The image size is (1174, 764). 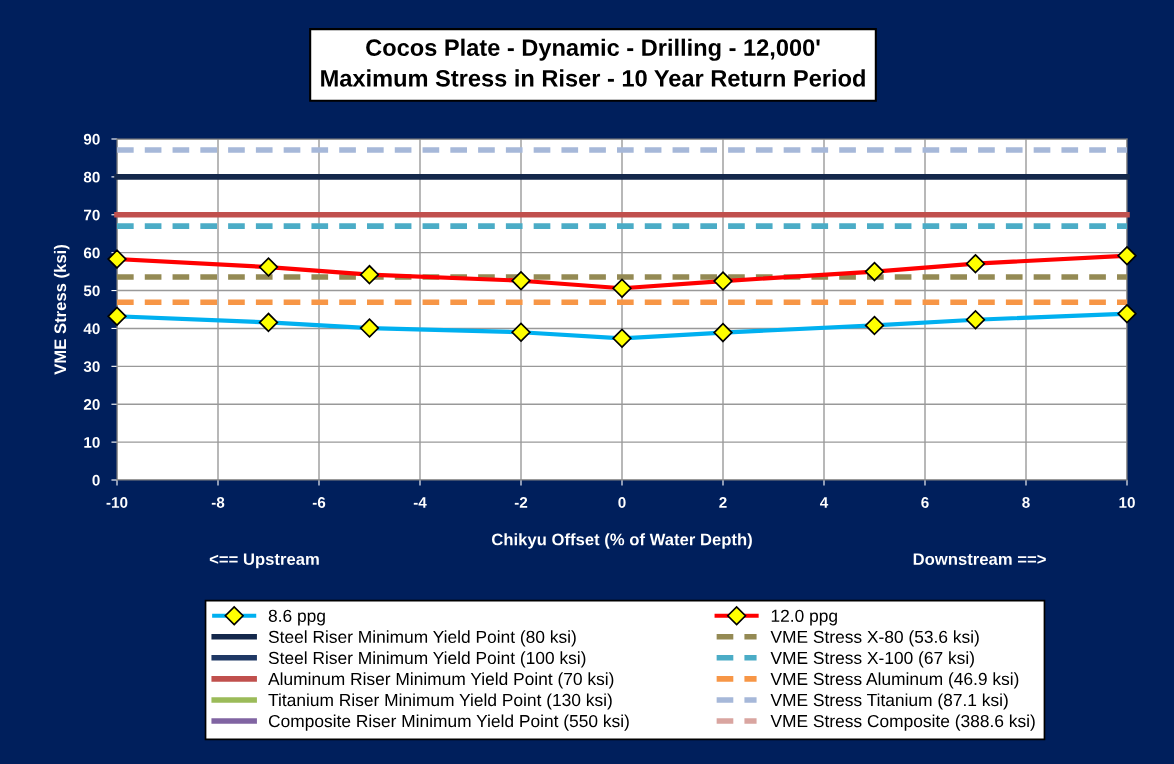 What do you see at coordinates (448, 722) in the screenshot?
I see `legend-label: Composite Riser Minimum Yield Point (550 ksi)` at bounding box center [448, 722].